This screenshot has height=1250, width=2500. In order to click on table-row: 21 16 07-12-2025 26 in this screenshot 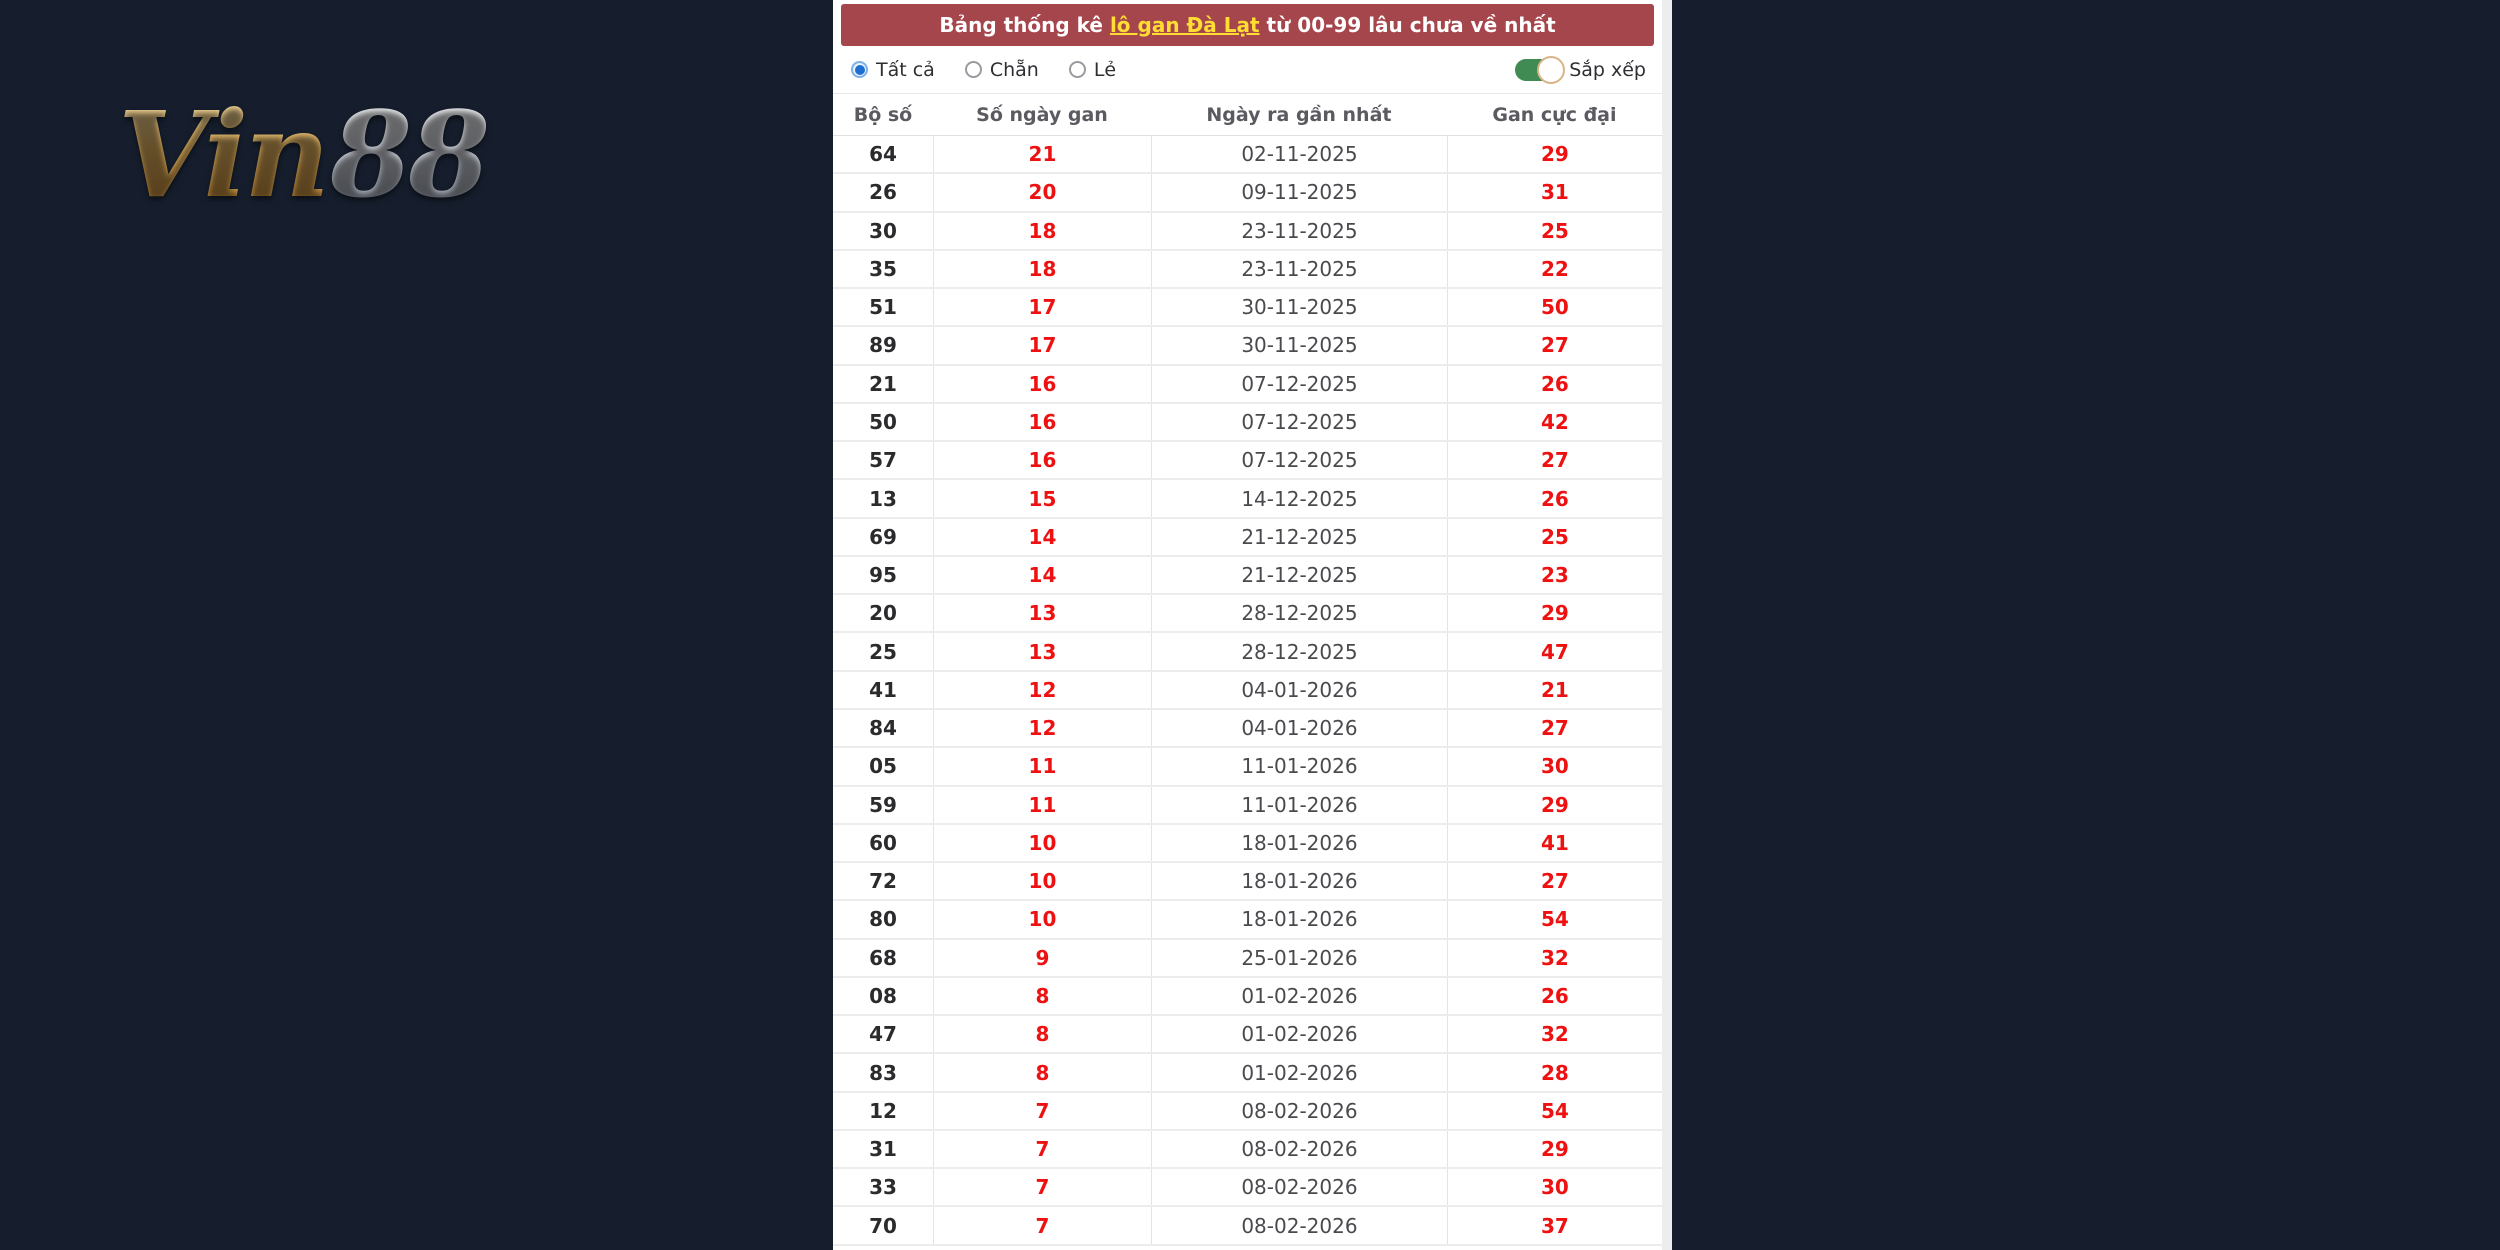, I will do `click(1247, 384)`.